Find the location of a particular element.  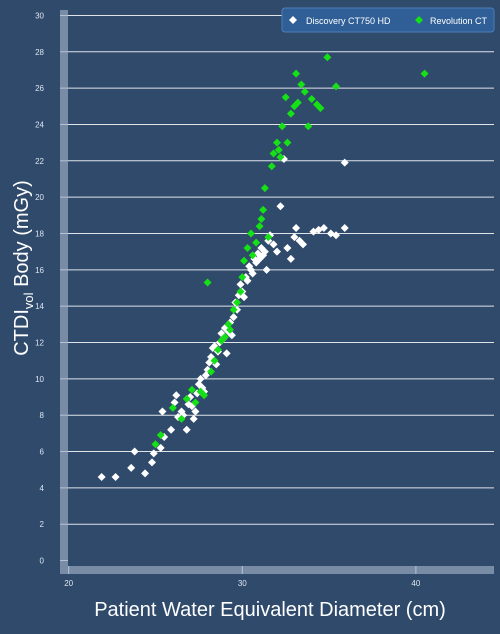

y-tick-label: 30 is located at coordinates (39, 15).